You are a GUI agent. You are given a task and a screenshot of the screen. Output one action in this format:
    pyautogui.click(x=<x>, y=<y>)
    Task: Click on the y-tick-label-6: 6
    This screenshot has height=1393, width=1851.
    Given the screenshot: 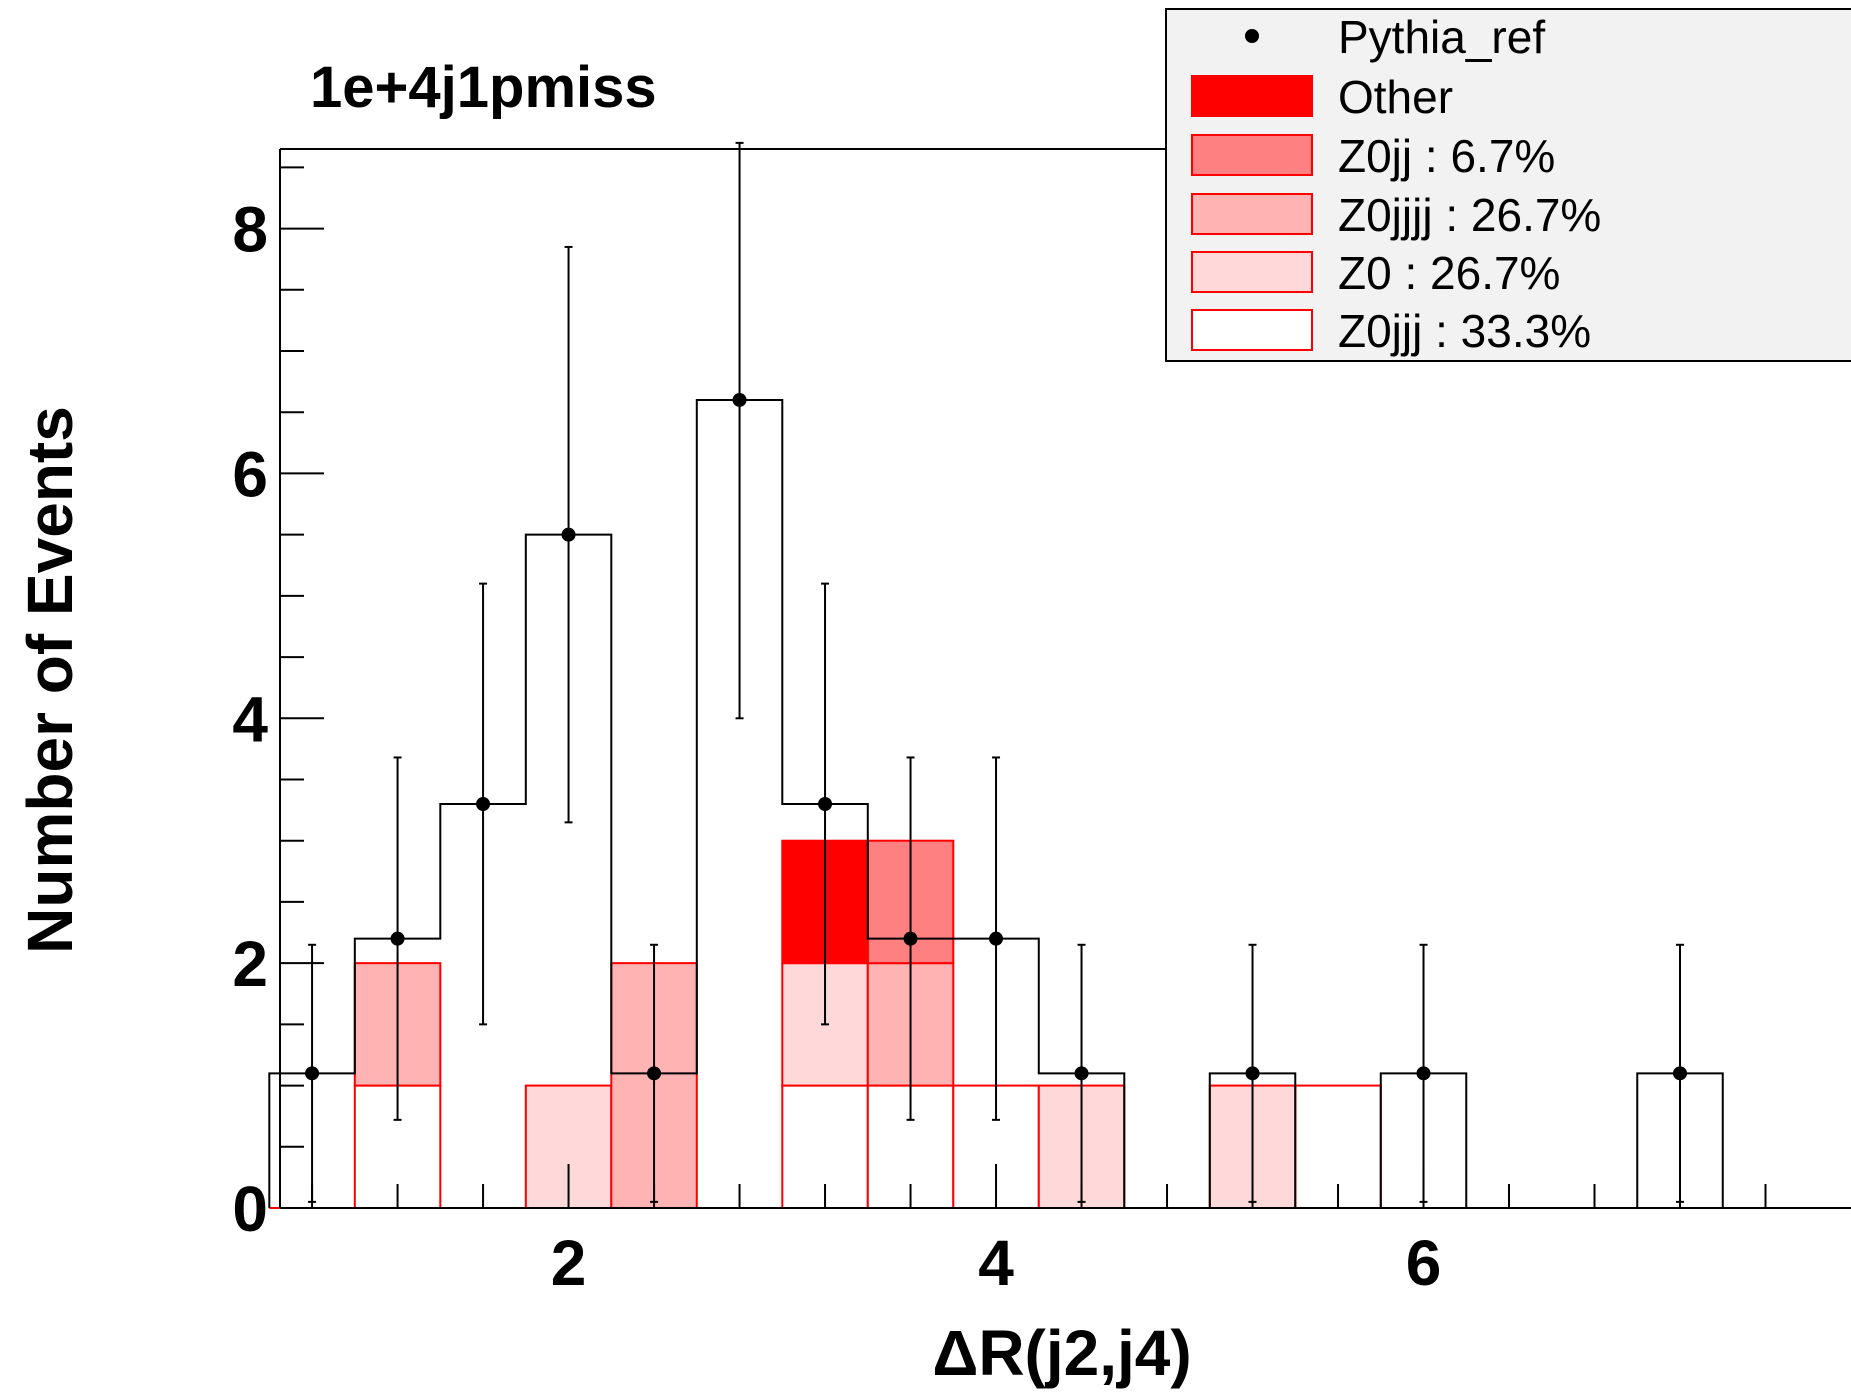 What is the action you would take?
    pyautogui.click(x=250, y=474)
    